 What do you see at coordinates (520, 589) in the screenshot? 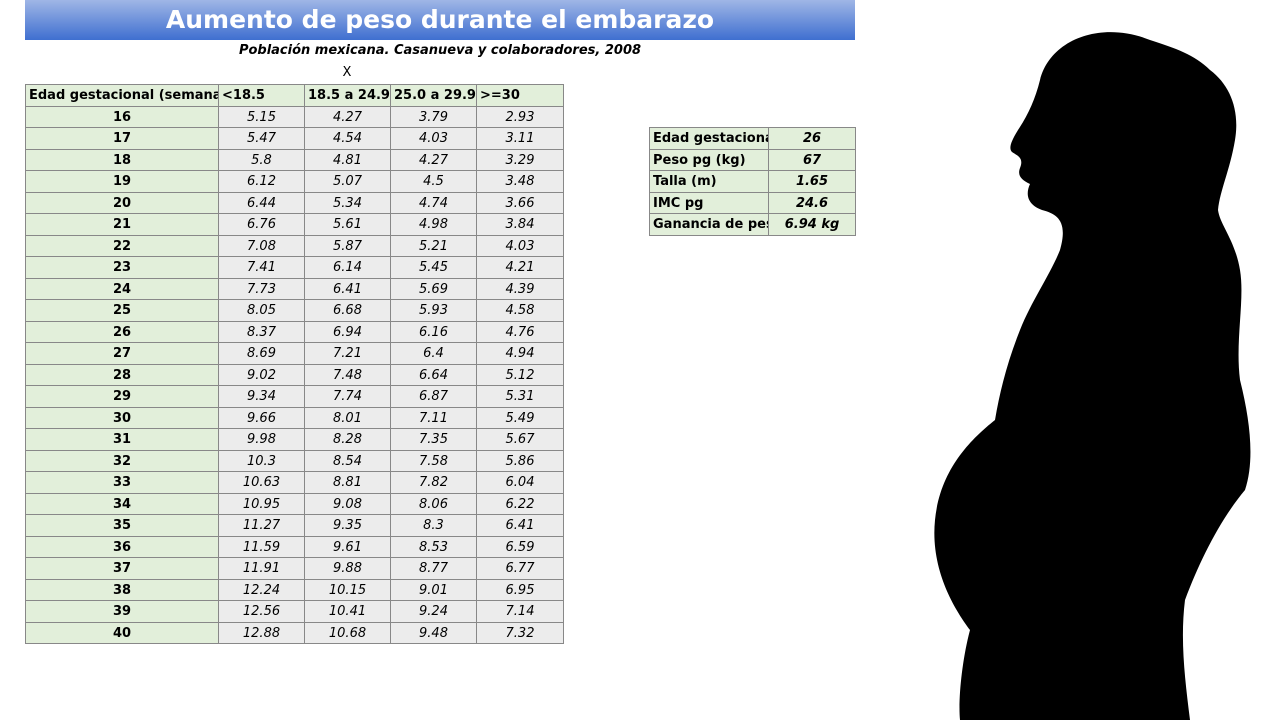
I see `cell: 6.95` at bounding box center [520, 589].